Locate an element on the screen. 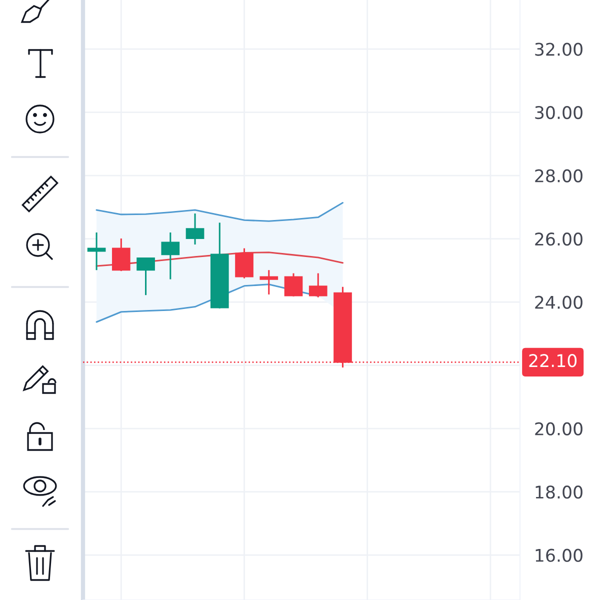  y-tick-label: 16.00 is located at coordinates (559, 555).